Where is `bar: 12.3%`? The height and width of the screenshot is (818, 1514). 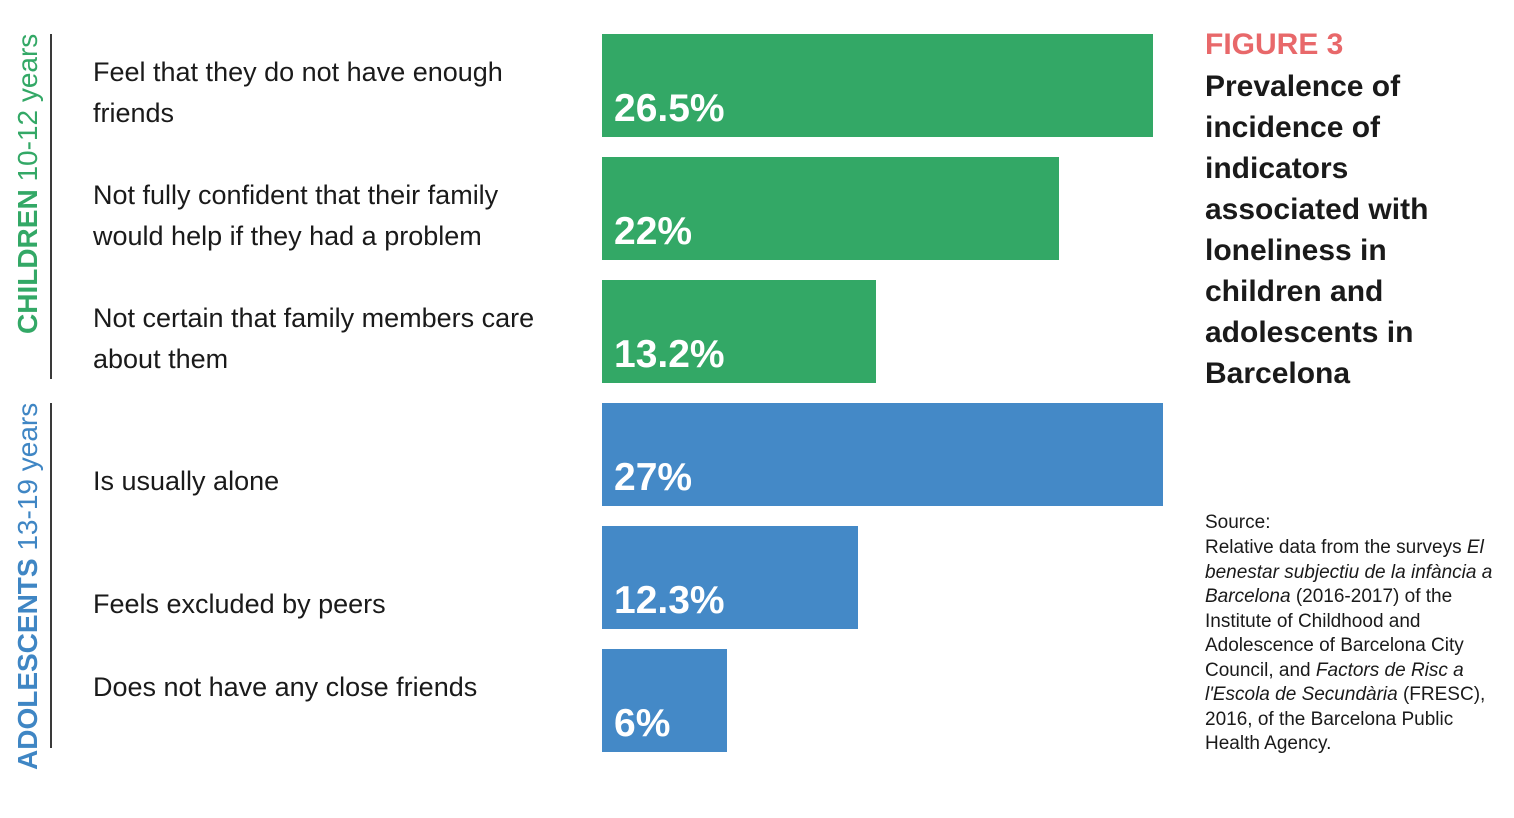
bar: 12.3% is located at coordinates (730, 577).